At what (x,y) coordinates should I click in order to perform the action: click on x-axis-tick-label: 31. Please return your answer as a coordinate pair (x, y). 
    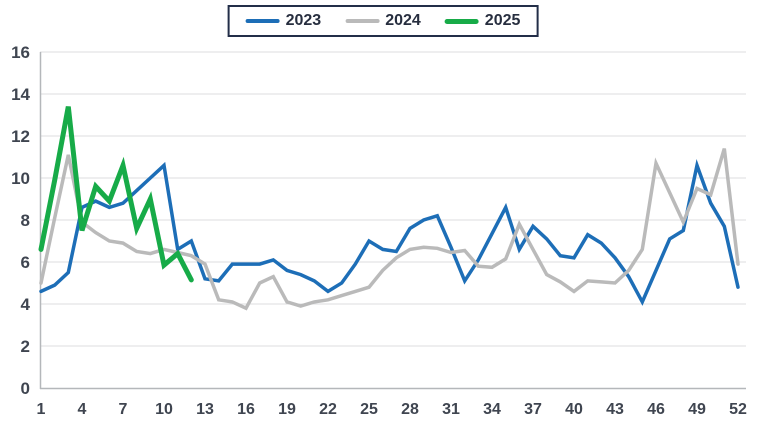
    Looking at the image, I should click on (451, 409).